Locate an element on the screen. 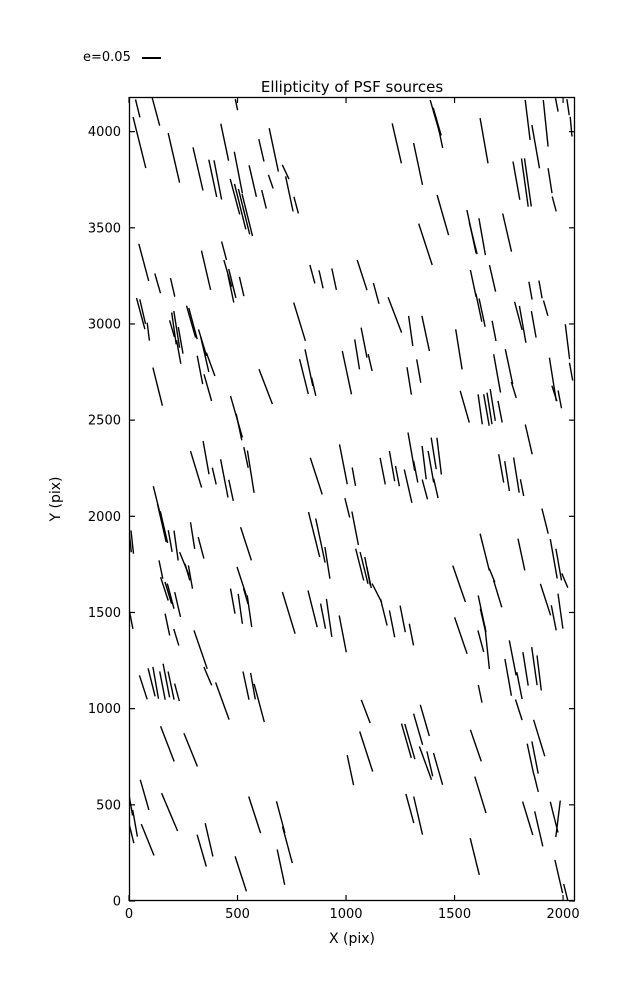  y-tick-label: 1000 is located at coordinates (104, 709).